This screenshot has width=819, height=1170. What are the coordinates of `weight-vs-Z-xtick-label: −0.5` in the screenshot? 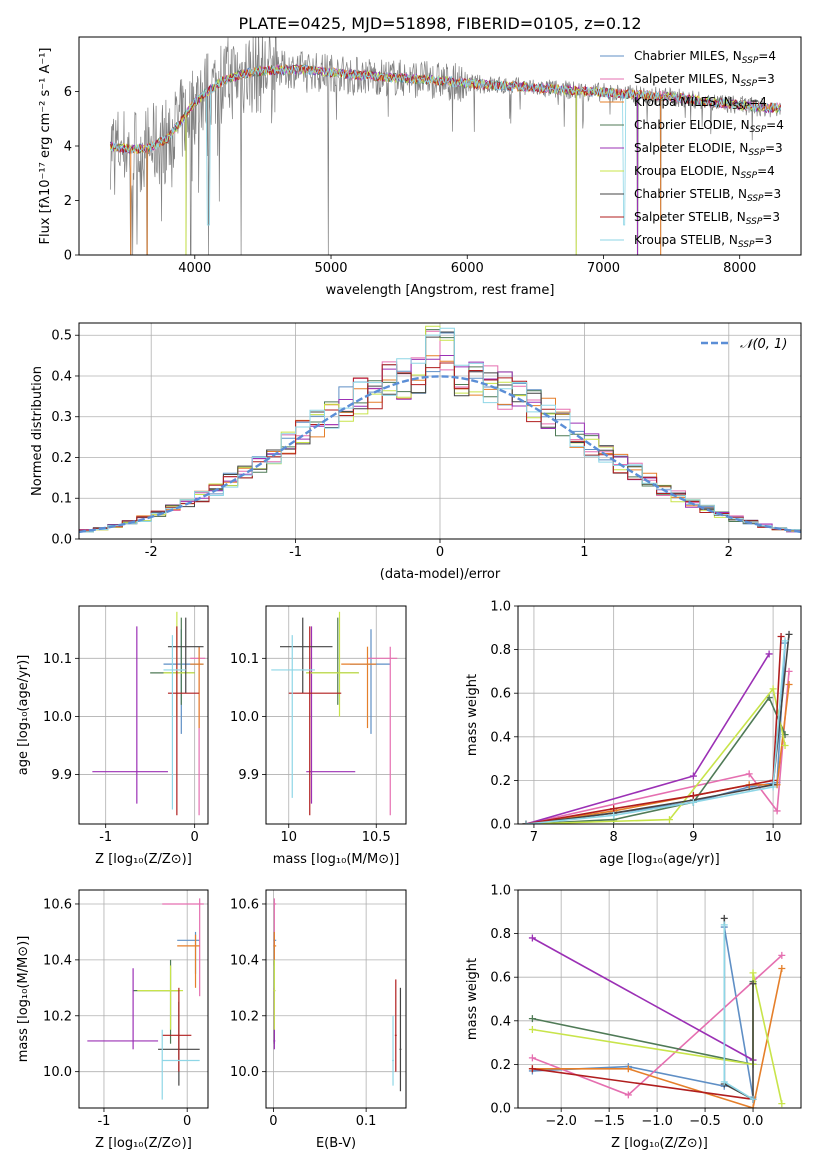 It's located at (705, 1121).